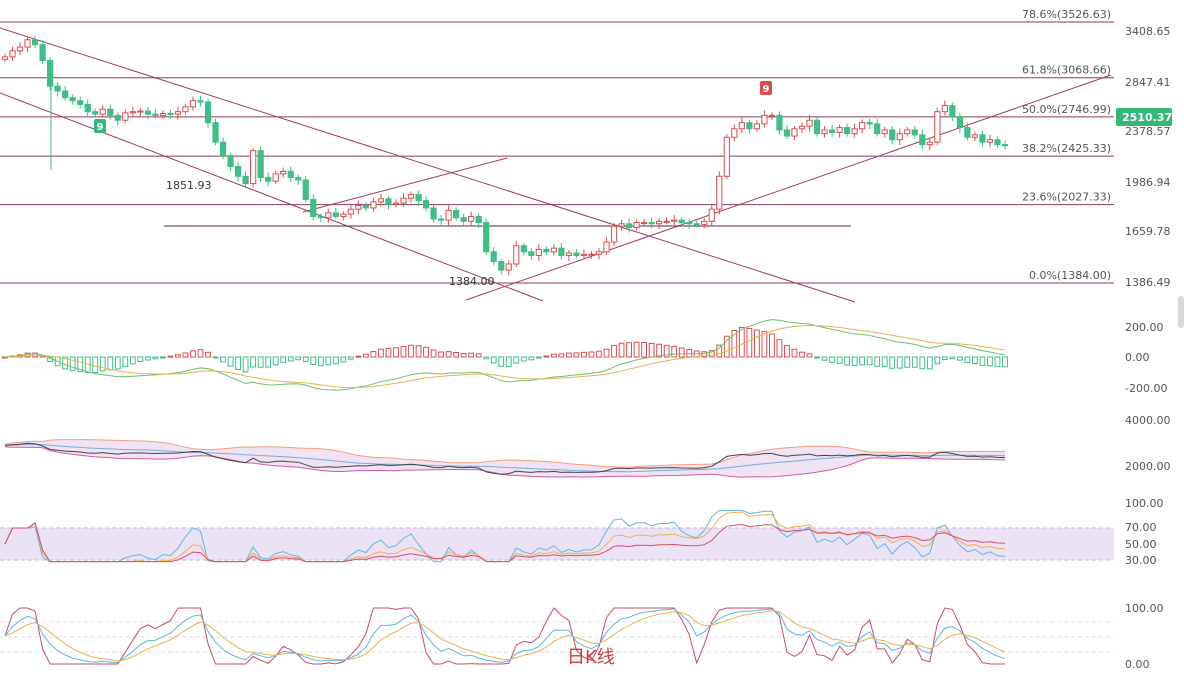 The width and height of the screenshot is (1184, 676). What do you see at coordinates (505, 355) in the screenshot?
I see `macd-dif-line` at bounding box center [505, 355].